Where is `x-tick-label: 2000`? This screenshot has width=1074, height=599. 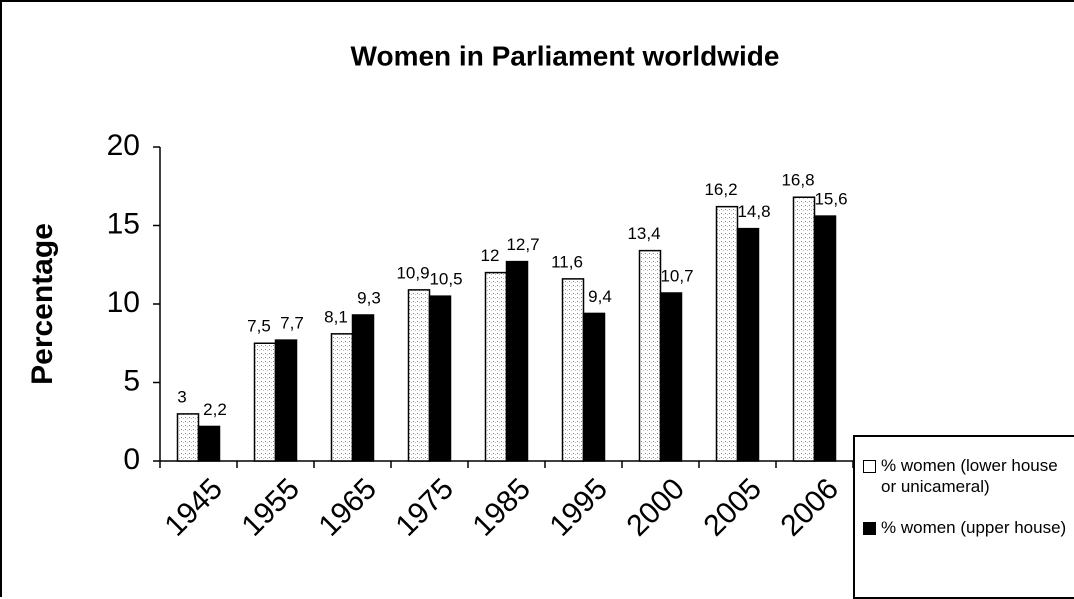 x-tick-label: 2000 is located at coordinates (656, 507).